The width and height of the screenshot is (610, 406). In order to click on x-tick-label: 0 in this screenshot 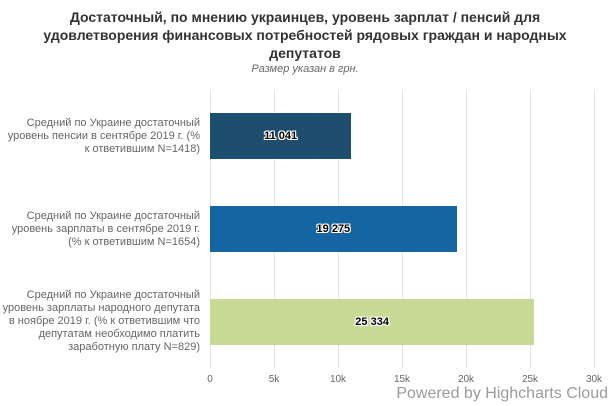, I will do `click(210, 379)`.